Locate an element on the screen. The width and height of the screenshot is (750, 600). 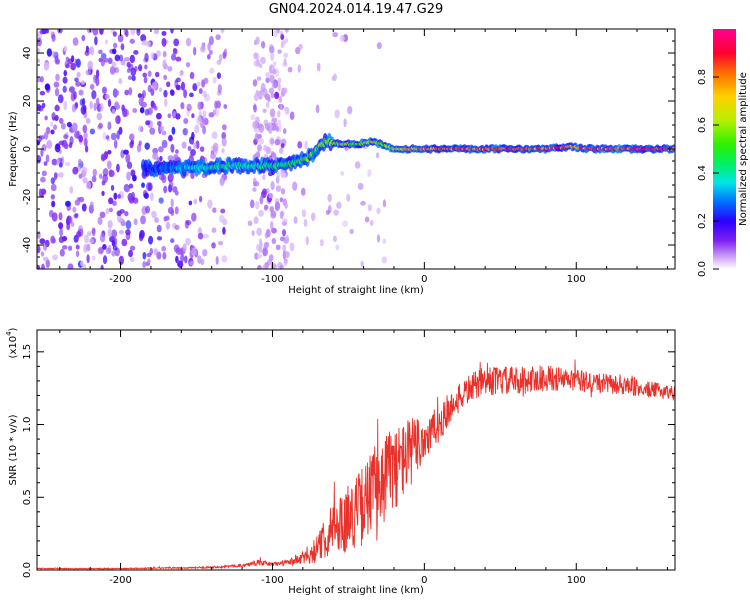
spectrogram-y-axis-label: Frequency (Hz) is located at coordinates (13, 149).